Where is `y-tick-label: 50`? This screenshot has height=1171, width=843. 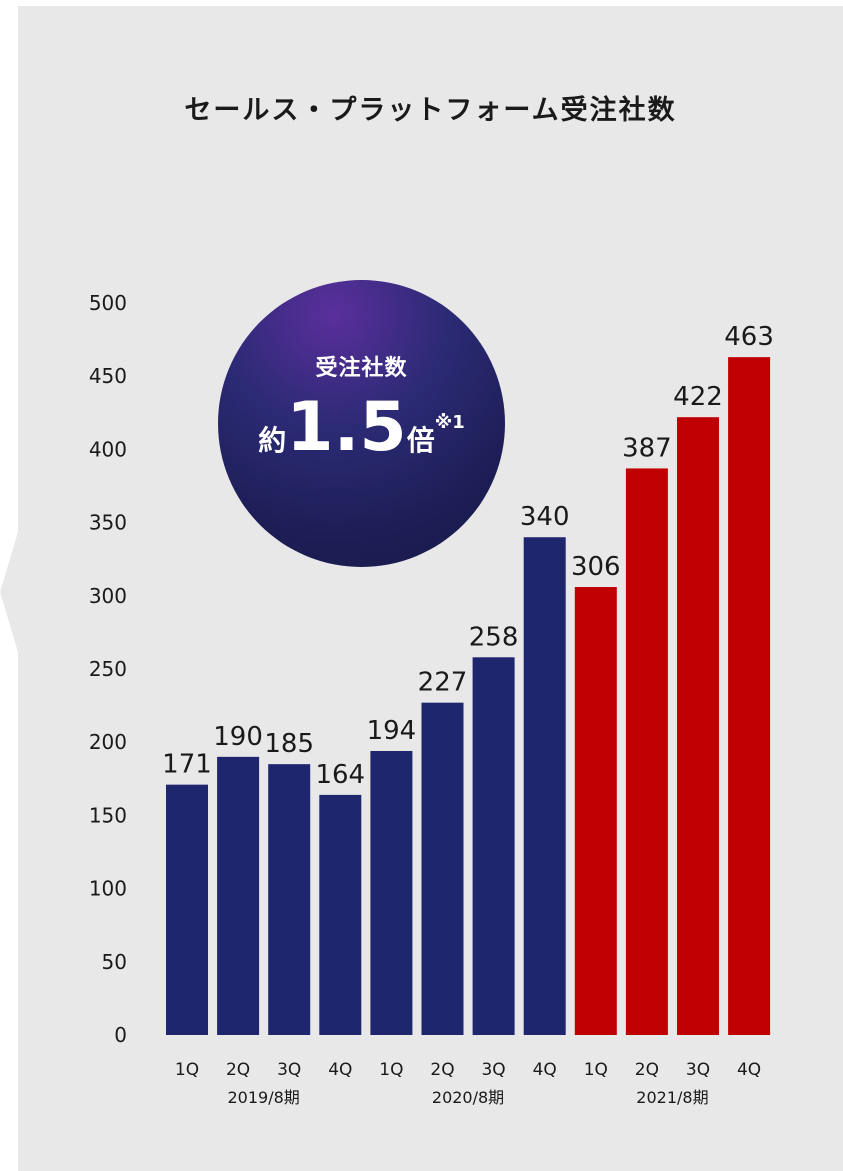 y-tick-label: 50 is located at coordinates (114, 962).